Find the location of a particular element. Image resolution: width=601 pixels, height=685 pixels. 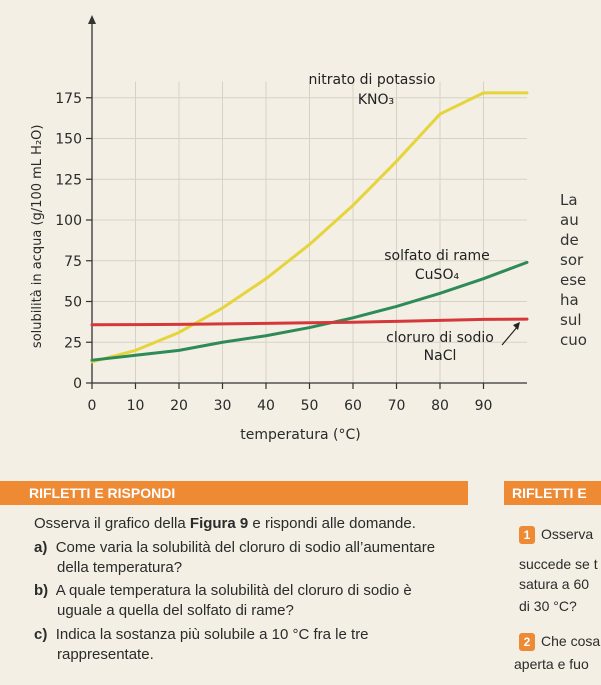

x-tick-label: 40 is located at coordinates (266, 406).